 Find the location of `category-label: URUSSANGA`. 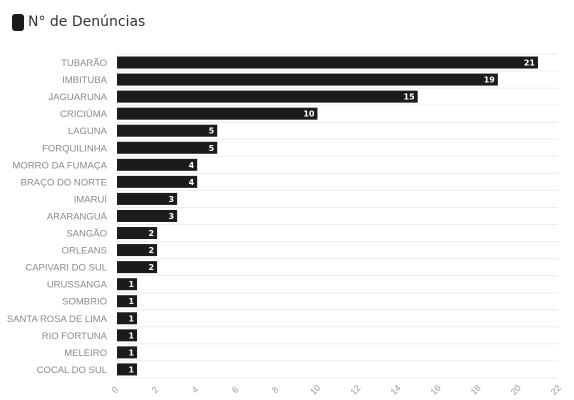

category-label: URUSSANGA is located at coordinates (77, 285).